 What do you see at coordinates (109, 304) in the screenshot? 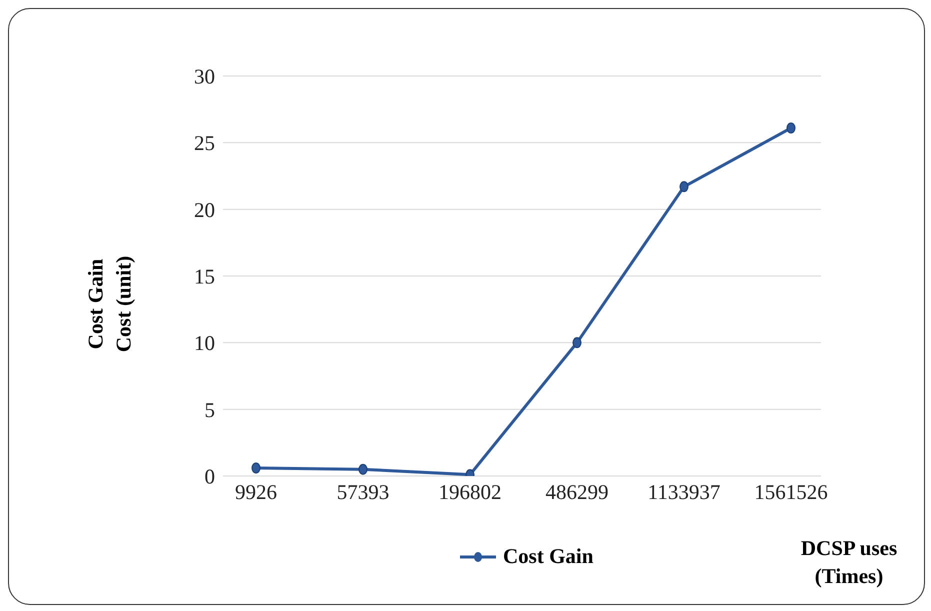
I see `y-axis-title: Cost Gain Cost (unit)` at bounding box center [109, 304].